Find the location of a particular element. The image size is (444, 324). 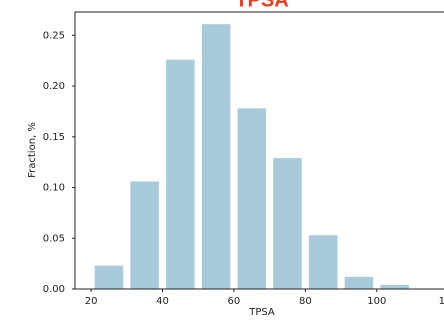

y-tick-label: 0.15 is located at coordinates (54, 137).